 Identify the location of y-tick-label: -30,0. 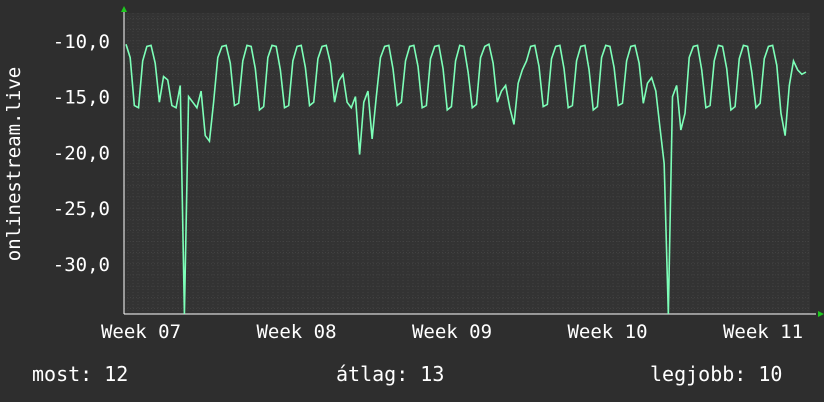
(81, 265).